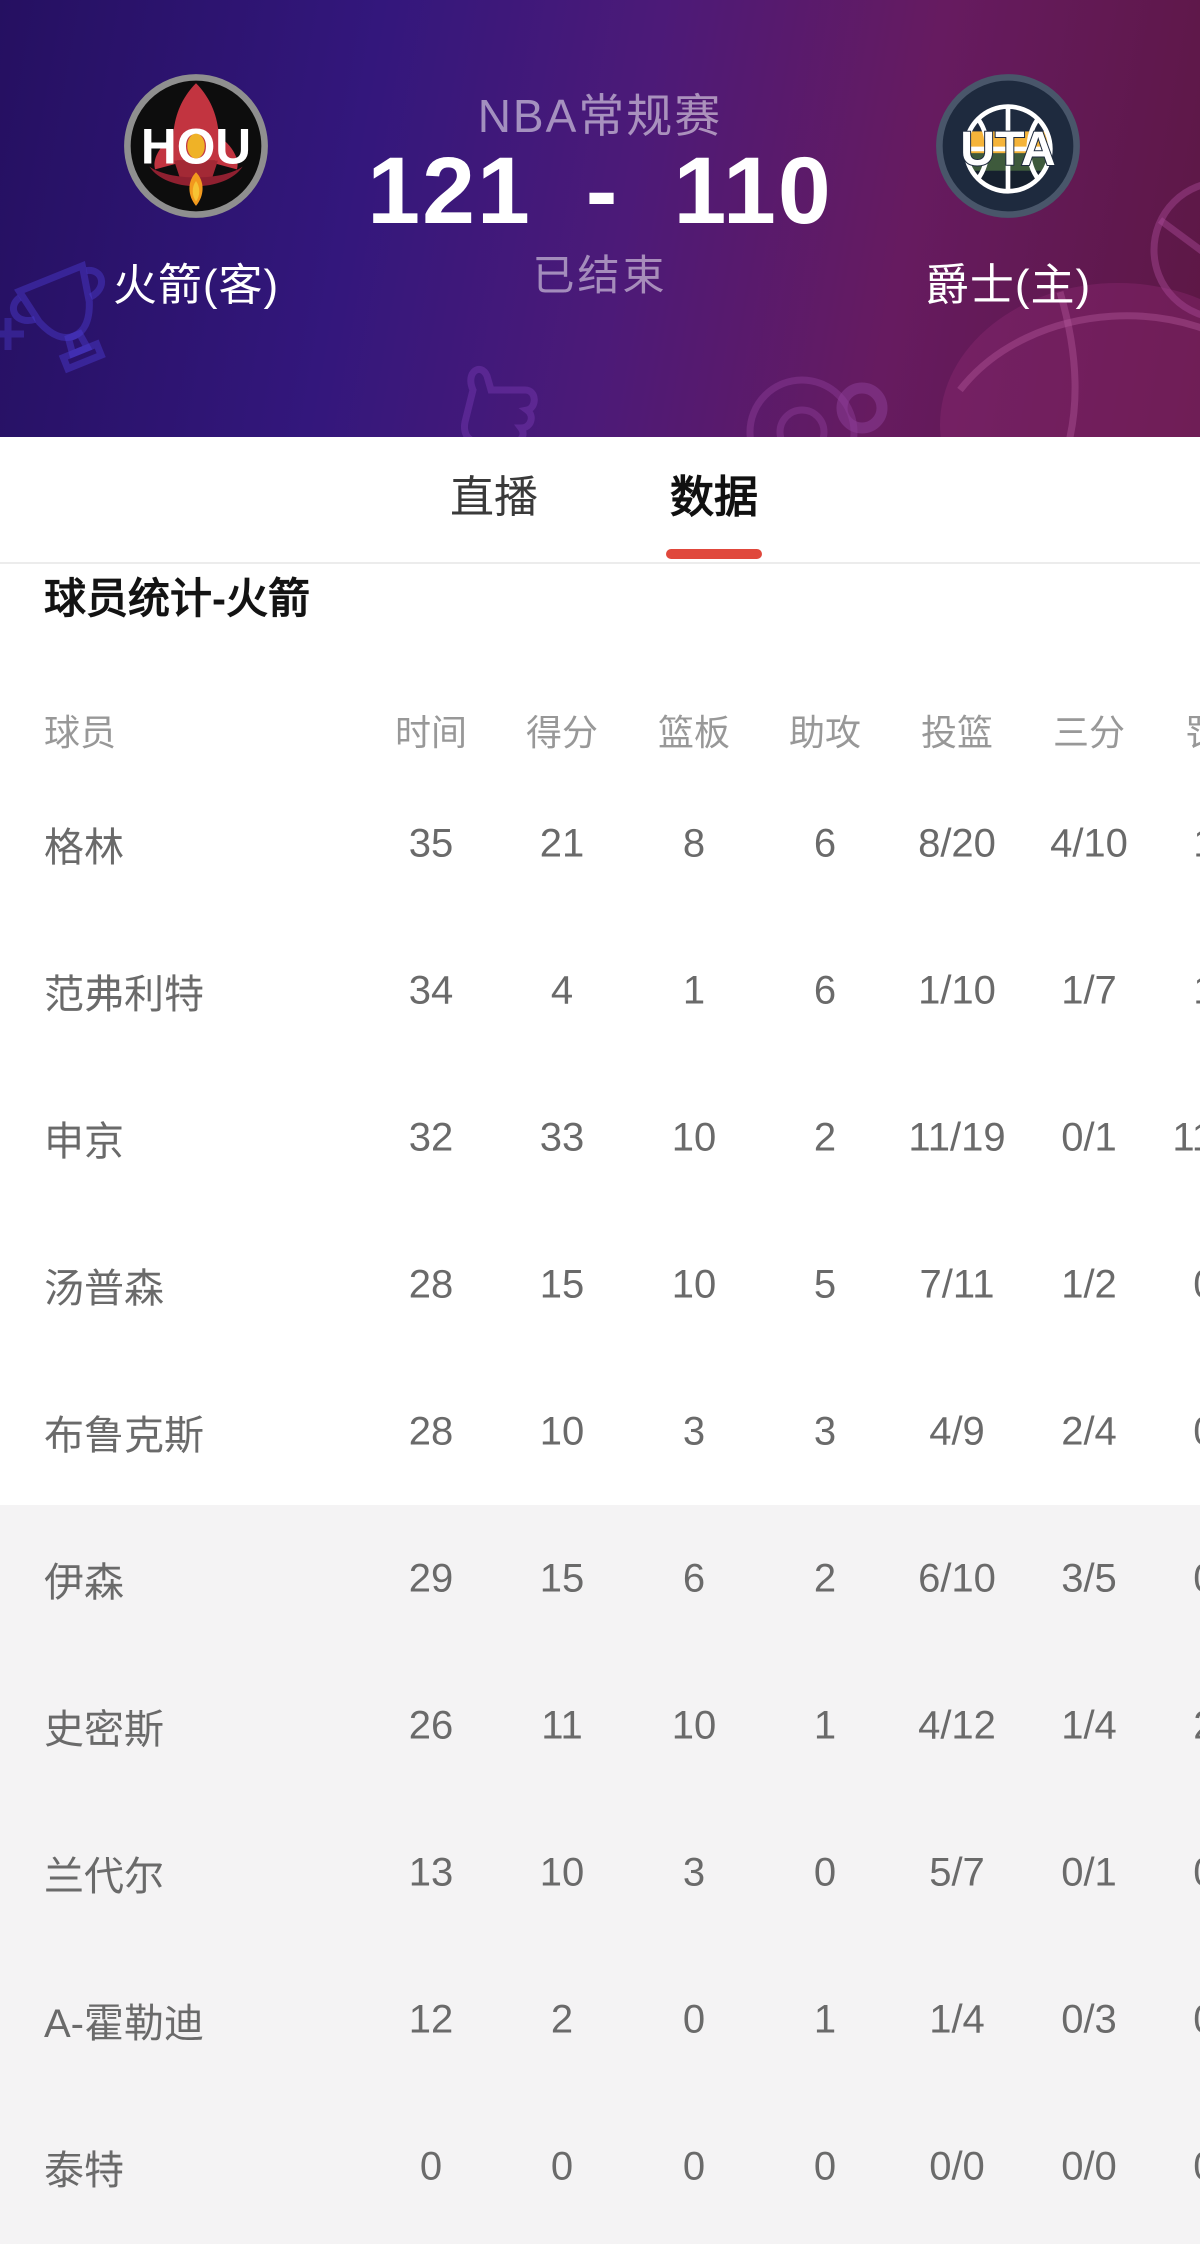 The width and height of the screenshot is (1200, 2244). What do you see at coordinates (600, 1578) in the screenshot?
I see `player-row: 伊森 29 15 6 2 6/10 3/5 0/0` at bounding box center [600, 1578].